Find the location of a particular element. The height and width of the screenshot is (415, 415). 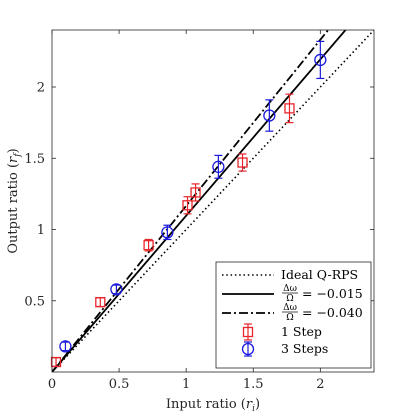

x-tick-label: 2 is located at coordinates (320, 384).